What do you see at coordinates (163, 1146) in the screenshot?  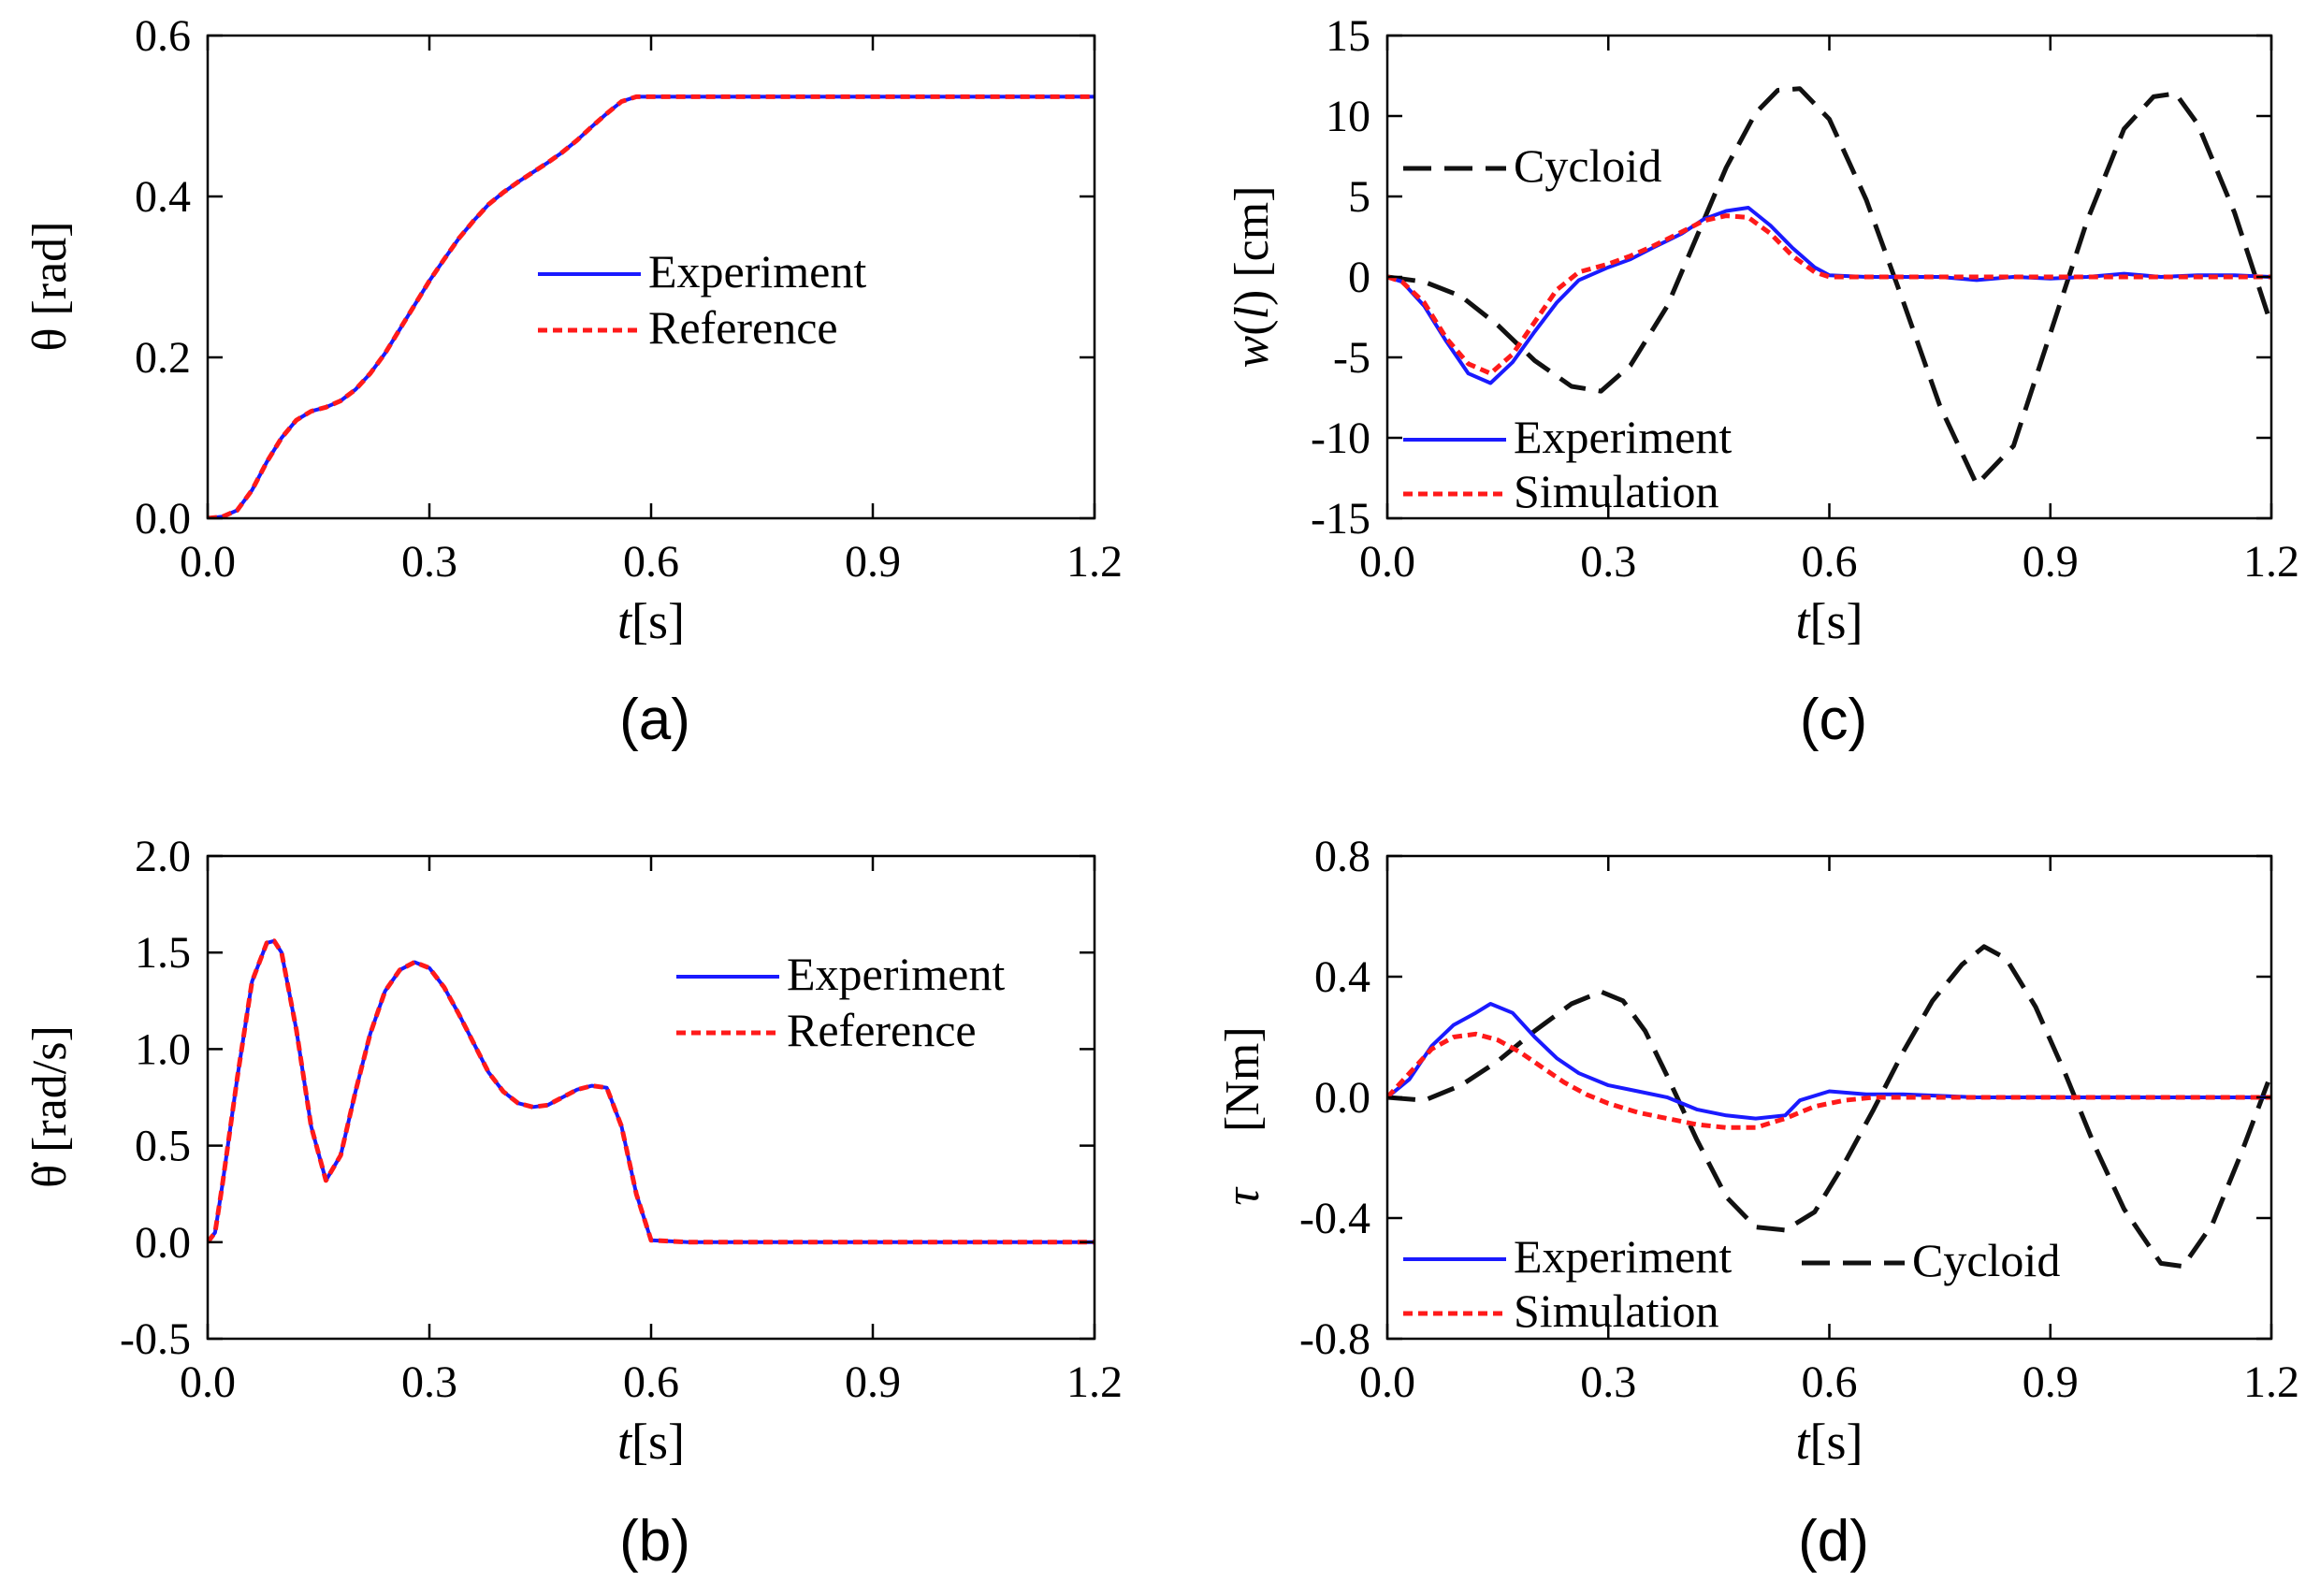 I see `y-tick-label: 0.5` at bounding box center [163, 1146].